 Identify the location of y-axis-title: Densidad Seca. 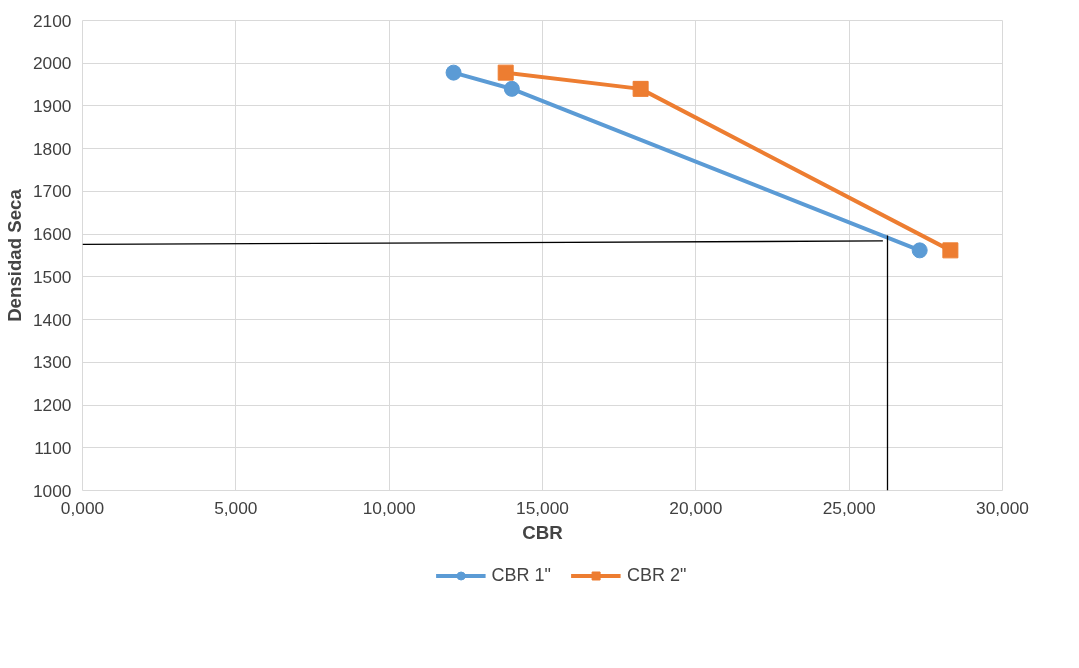
(14, 255).